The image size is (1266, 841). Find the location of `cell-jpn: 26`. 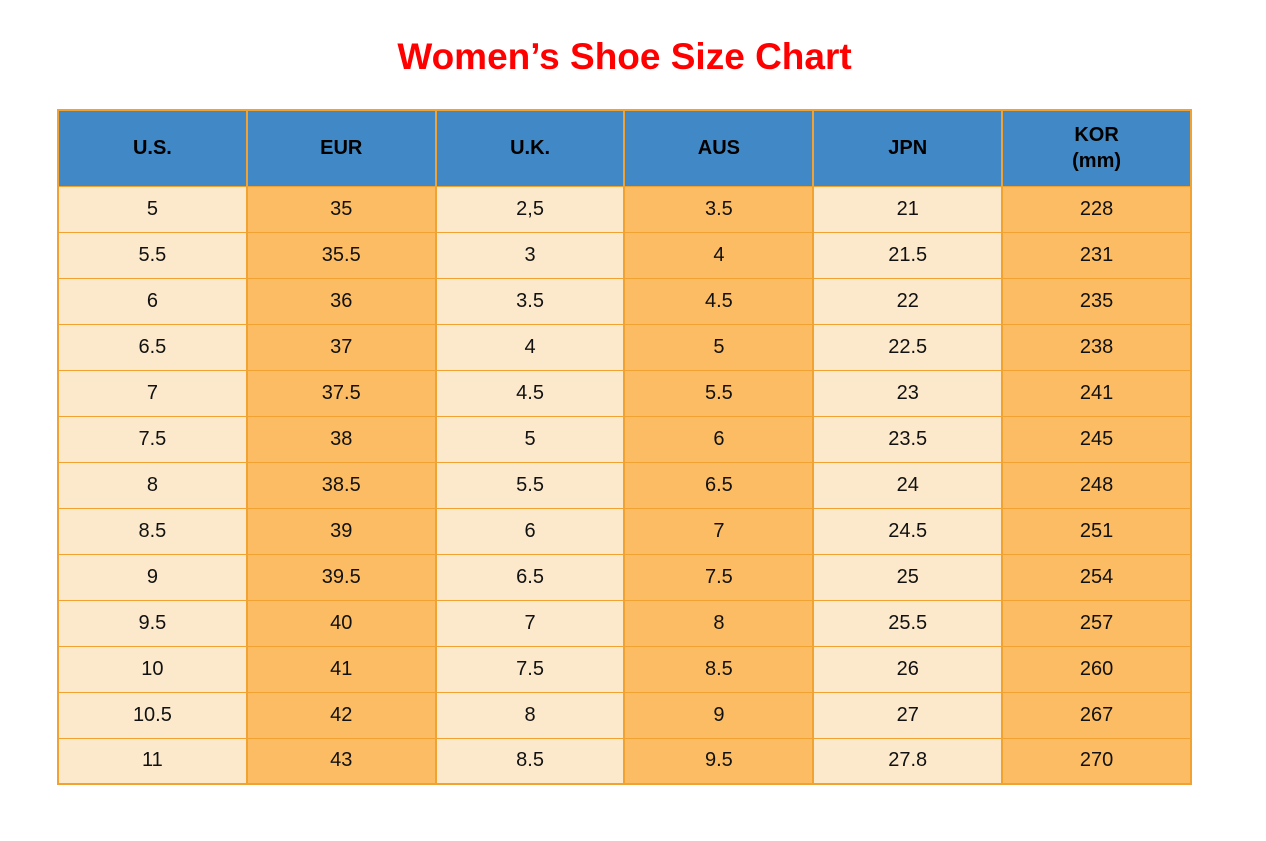

cell-jpn: 26 is located at coordinates (908, 669).